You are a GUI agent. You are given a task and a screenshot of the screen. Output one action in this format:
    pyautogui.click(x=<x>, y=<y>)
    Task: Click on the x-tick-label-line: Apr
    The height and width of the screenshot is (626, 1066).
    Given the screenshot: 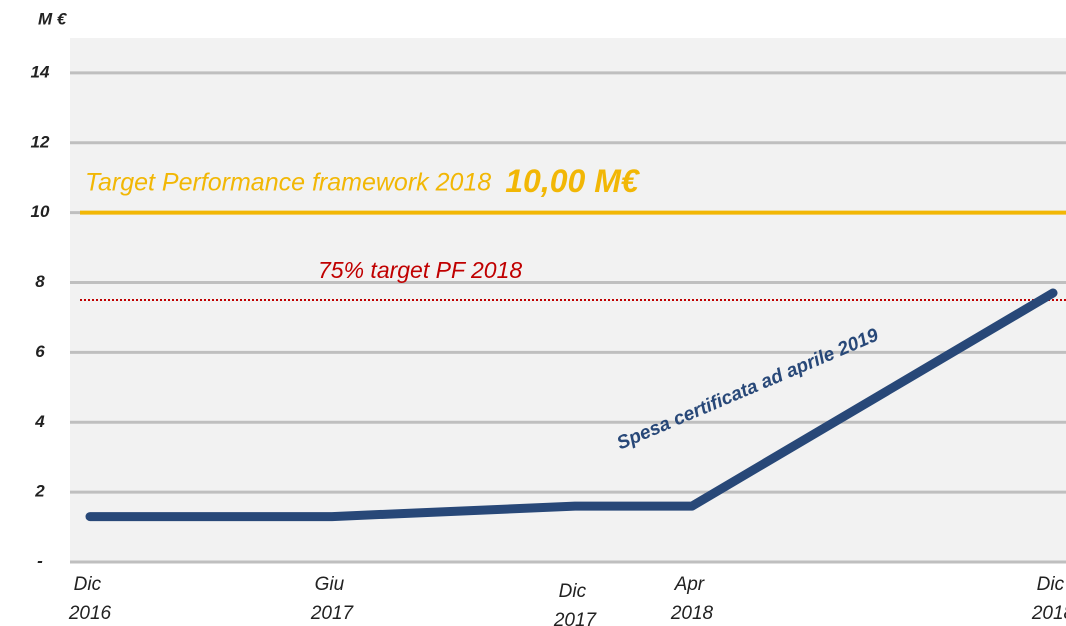 What is the action you would take?
    pyautogui.click(x=692, y=584)
    